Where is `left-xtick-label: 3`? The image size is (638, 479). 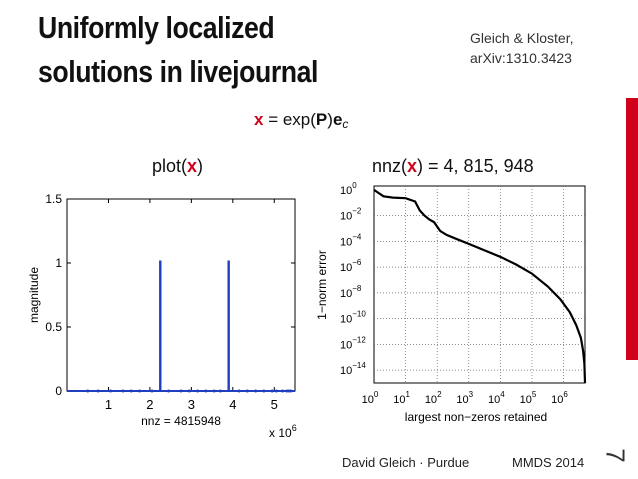 left-xtick-label: 3 is located at coordinates (191, 404).